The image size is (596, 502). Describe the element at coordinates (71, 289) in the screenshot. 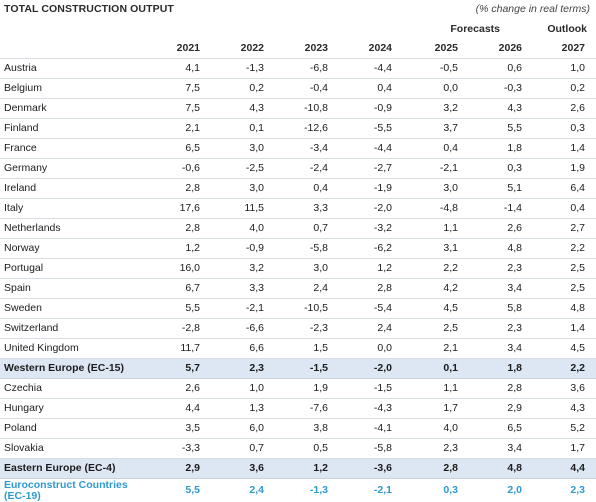

I see `country-cell: Spain` at that location.